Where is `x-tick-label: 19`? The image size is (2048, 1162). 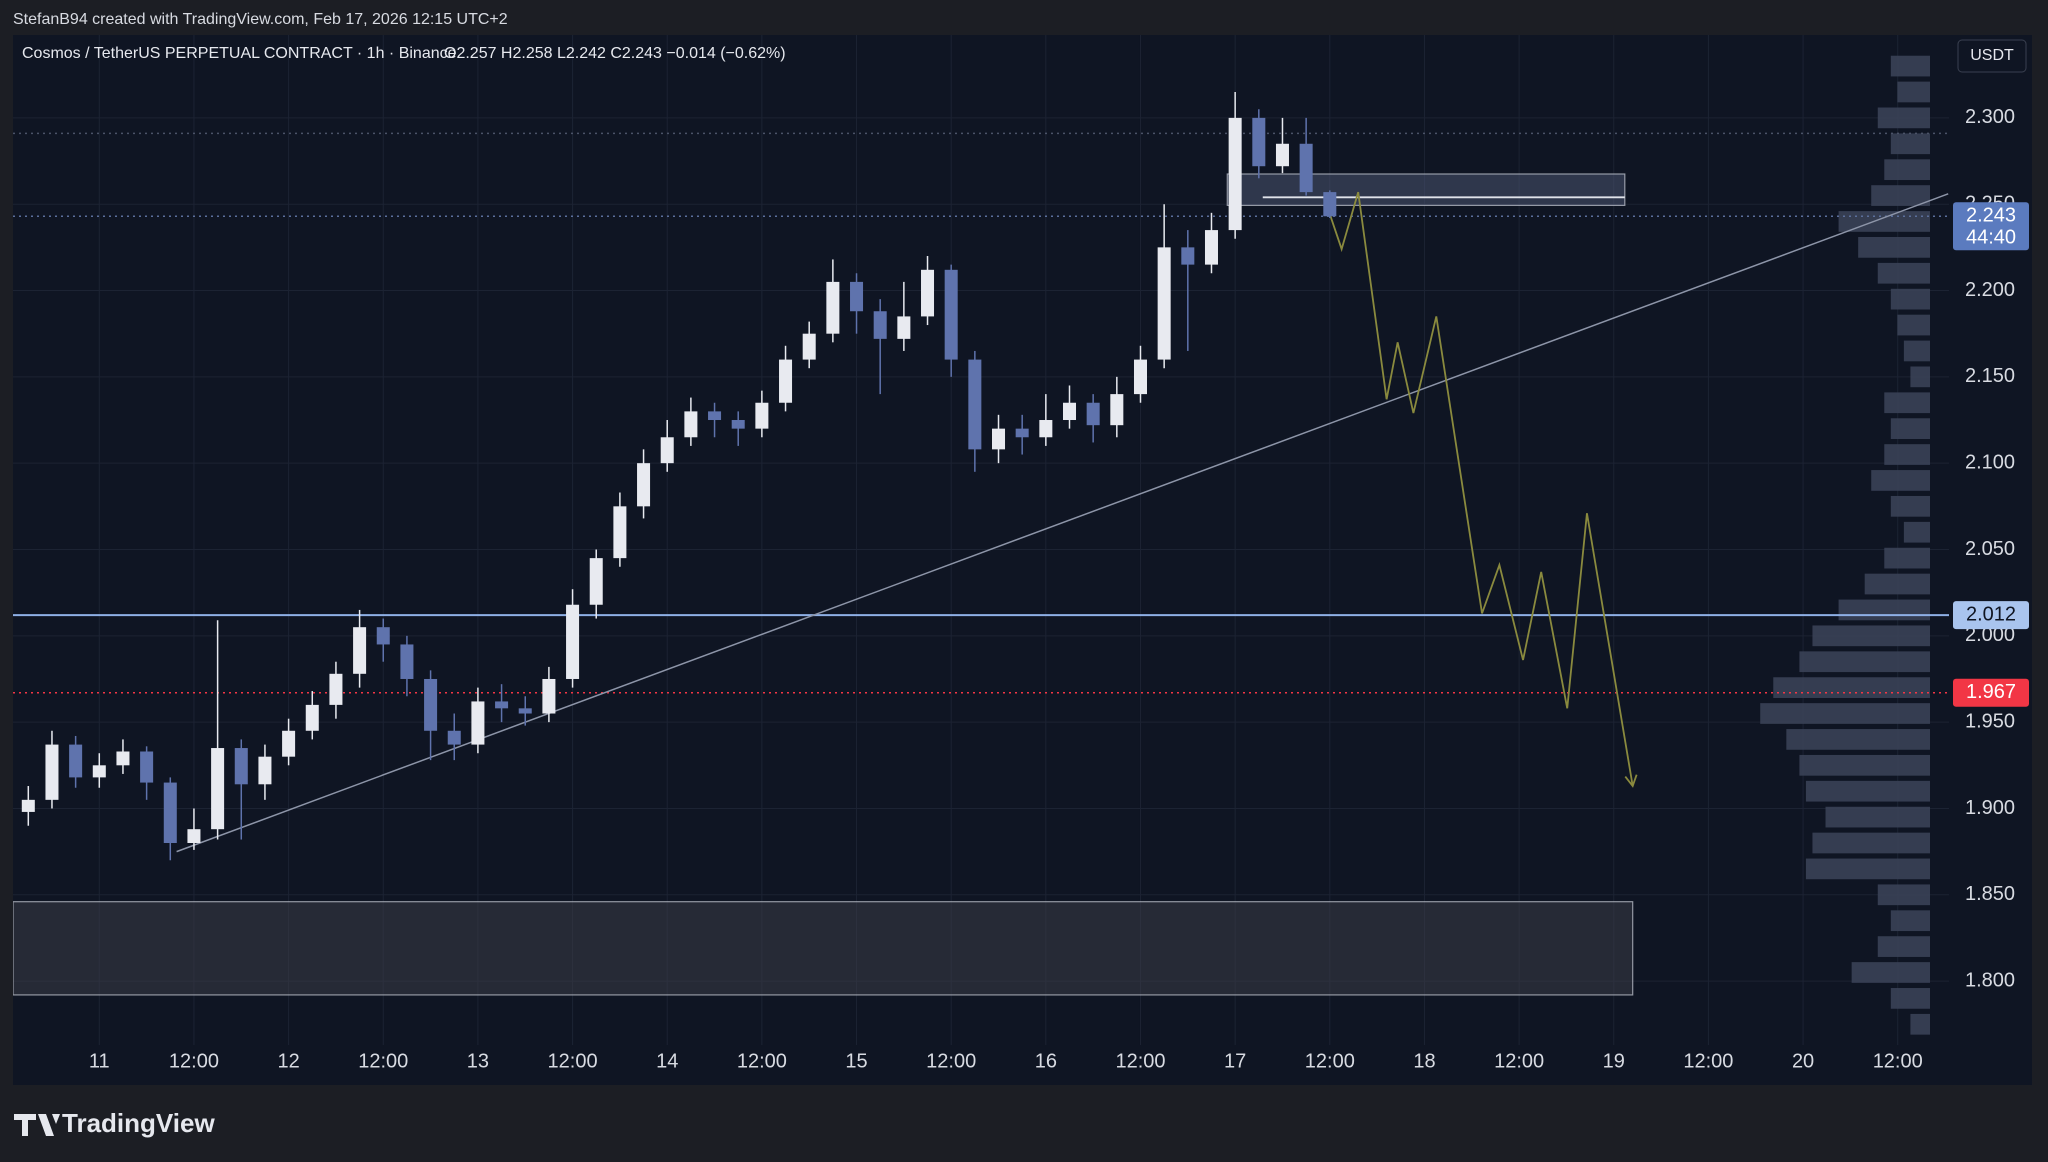 x-tick-label: 19 is located at coordinates (1614, 1061).